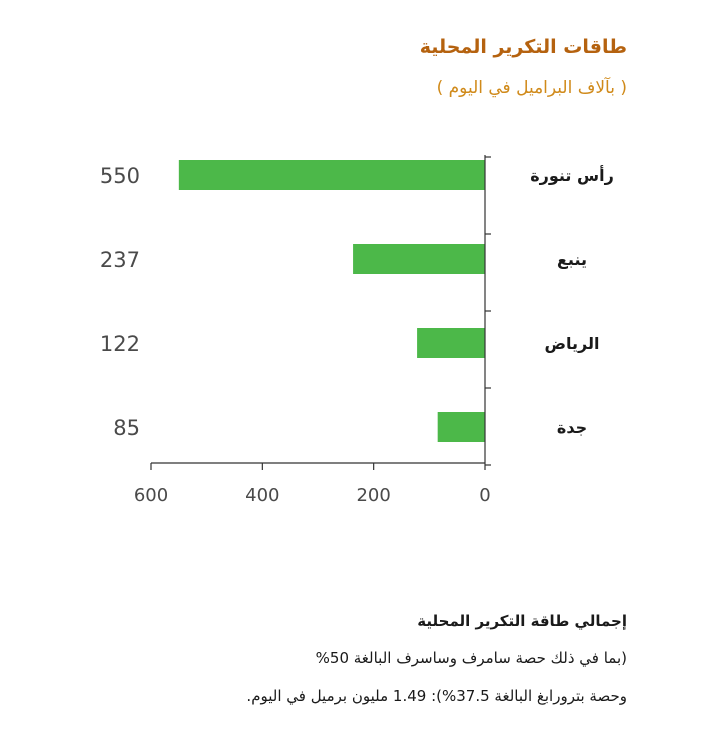  I want to click on value-label-3: 85, so click(126, 428).